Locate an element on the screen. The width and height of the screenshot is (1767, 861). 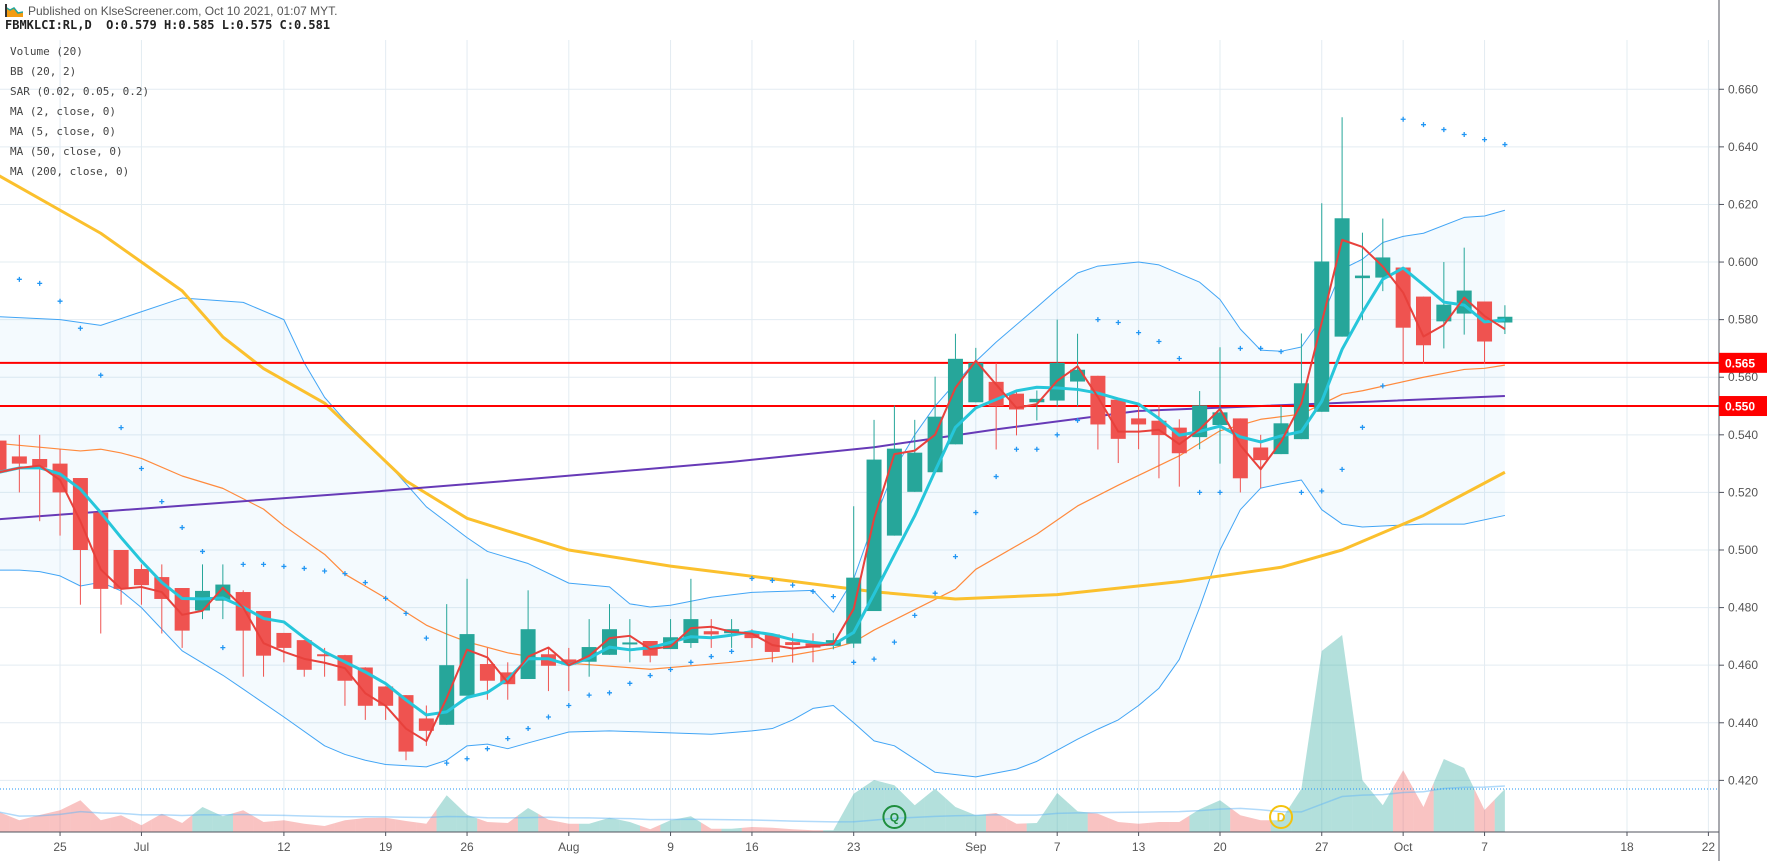
legend-ma200: MA (200, close, 0) is located at coordinates (70, 171).